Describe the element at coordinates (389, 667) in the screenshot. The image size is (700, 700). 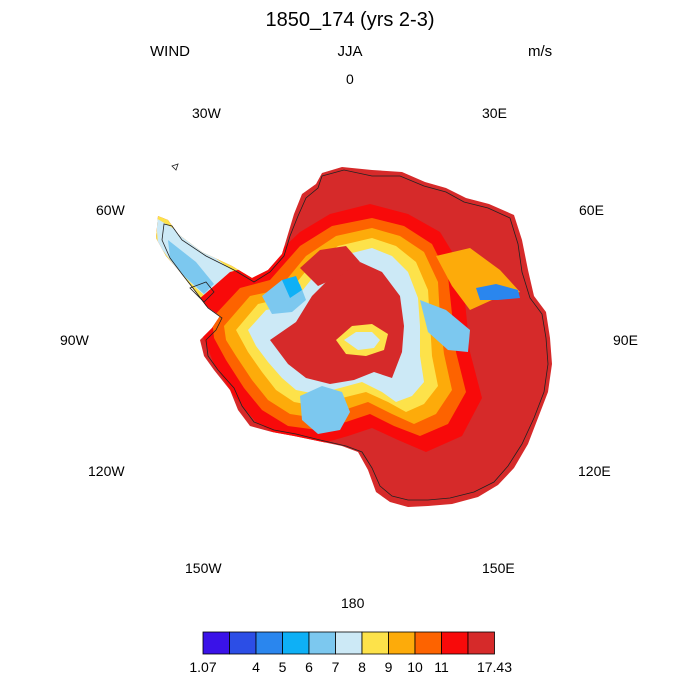
I see `colorbar-tick-label: 9` at that location.